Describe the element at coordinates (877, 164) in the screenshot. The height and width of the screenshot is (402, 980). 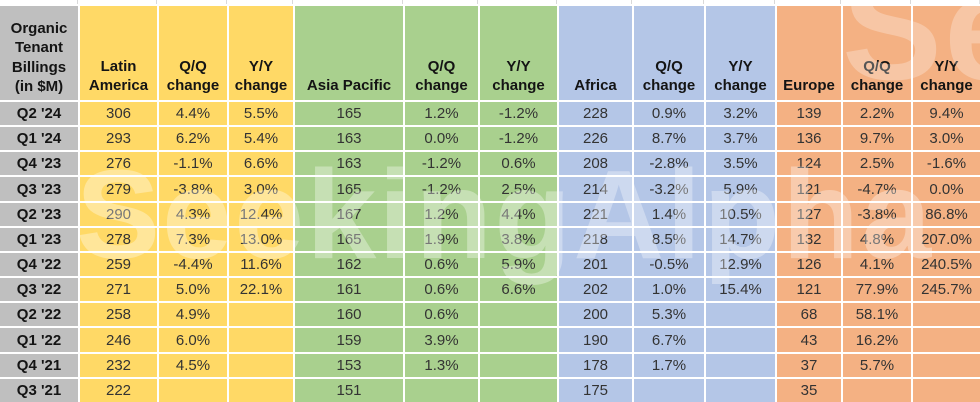
I see `qq-change-cell: 2.5%` at that location.